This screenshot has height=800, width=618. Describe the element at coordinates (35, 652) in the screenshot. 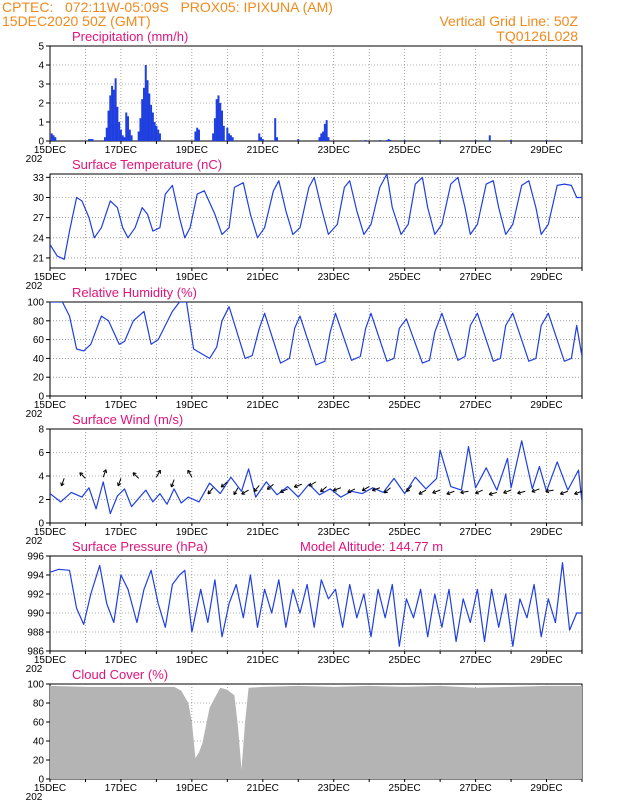

I see `pressure-ytick-label: 986` at that location.